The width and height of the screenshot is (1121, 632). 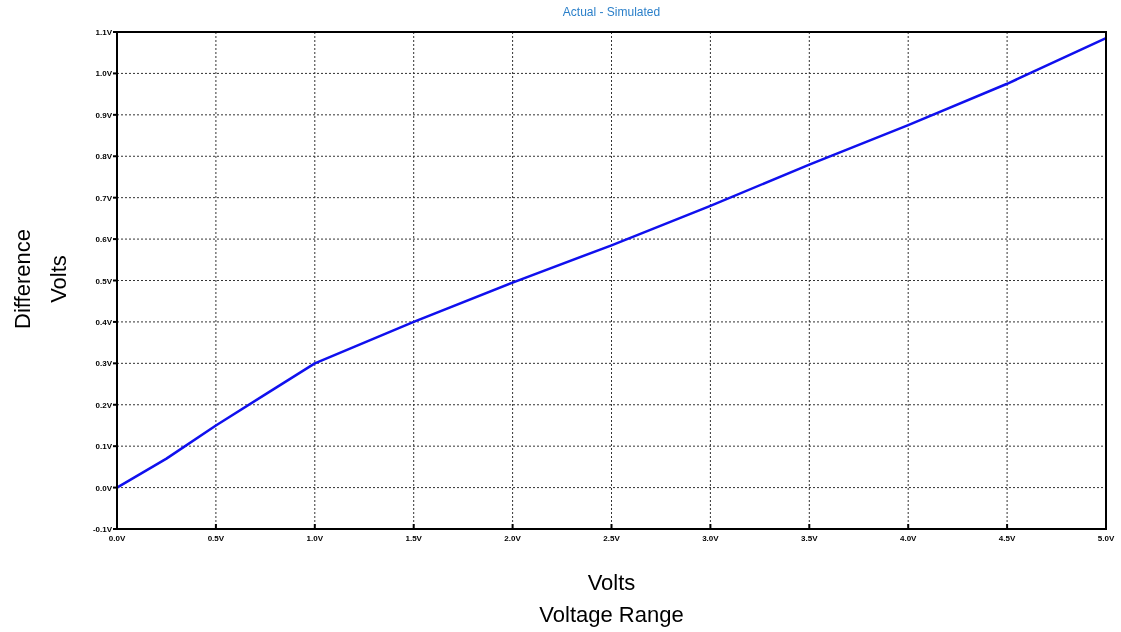 What do you see at coordinates (315, 538) in the screenshot?
I see `x-tick-label: 1.0V` at bounding box center [315, 538].